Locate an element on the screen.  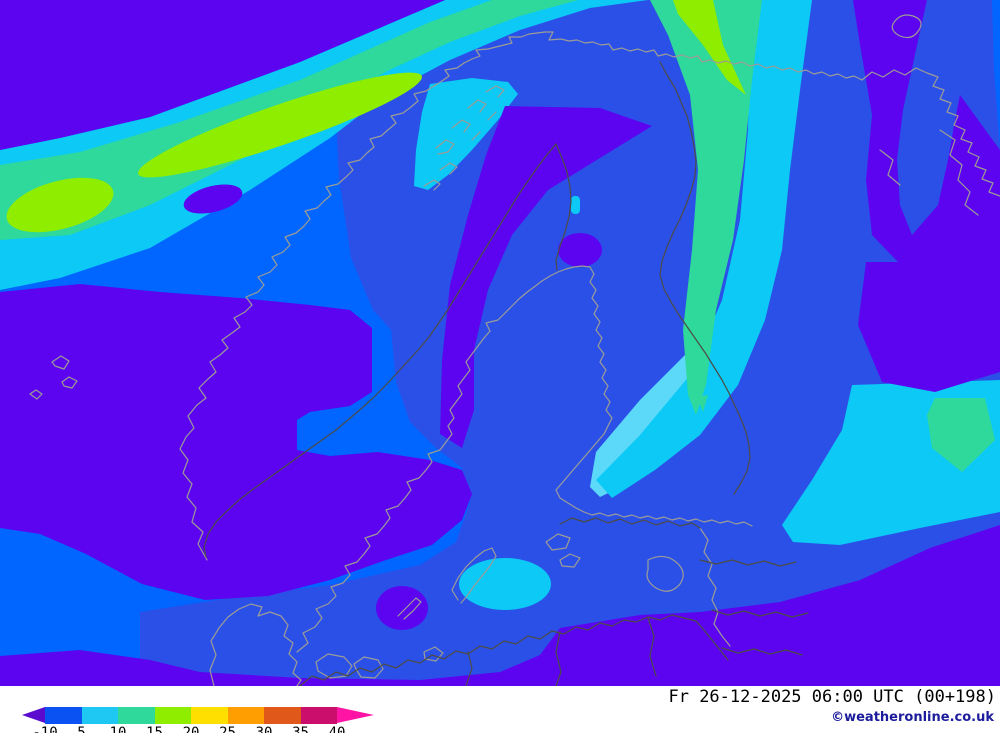
scale-arrow-right is located at coordinates (355, 715).